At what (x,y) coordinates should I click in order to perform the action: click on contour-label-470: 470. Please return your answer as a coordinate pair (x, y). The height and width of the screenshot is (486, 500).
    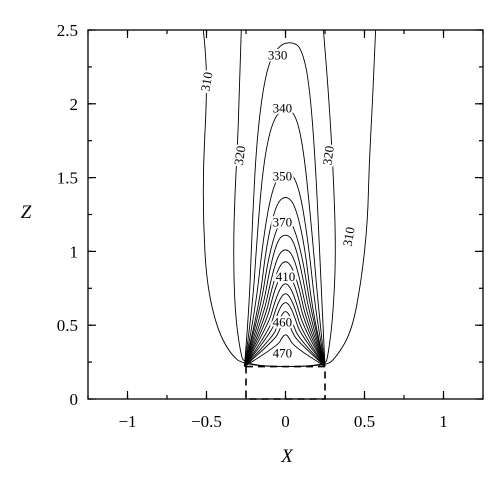
    Looking at the image, I should click on (283, 353).